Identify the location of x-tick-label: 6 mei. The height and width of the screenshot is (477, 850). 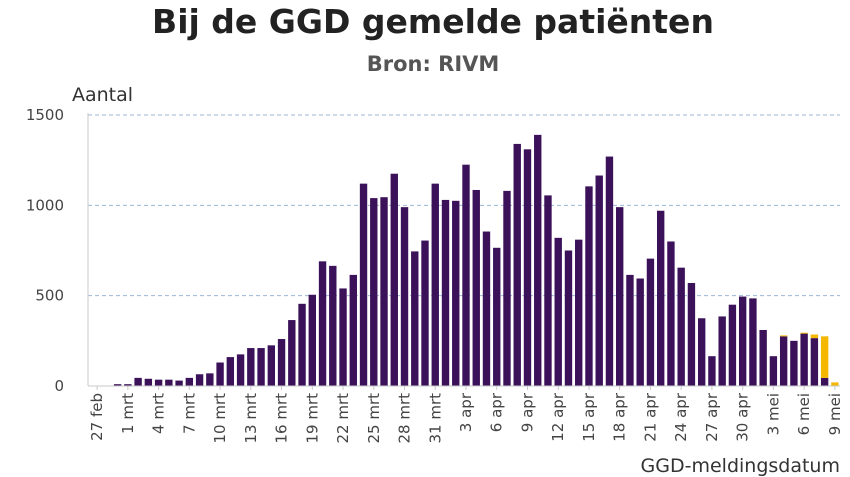
(804, 414).